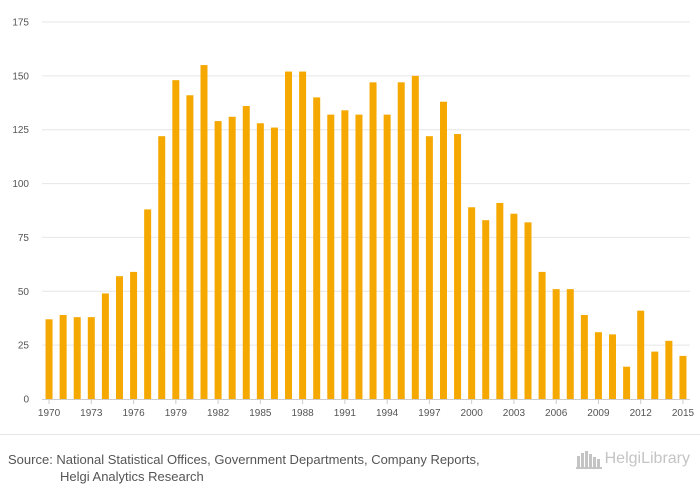 The height and width of the screenshot is (500, 700). What do you see at coordinates (588, 460) in the screenshot?
I see `library-icon` at bounding box center [588, 460].